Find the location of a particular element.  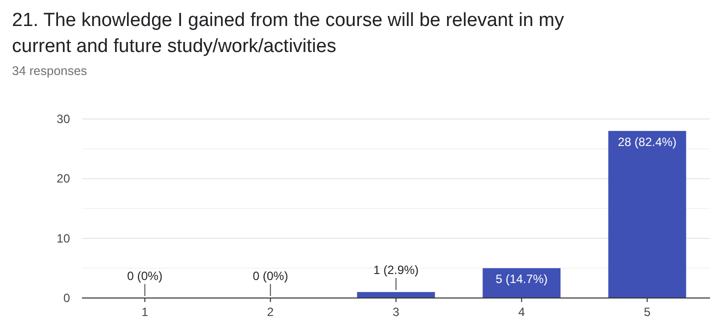

data-label: 28 (82.4%) is located at coordinates (647, 141).